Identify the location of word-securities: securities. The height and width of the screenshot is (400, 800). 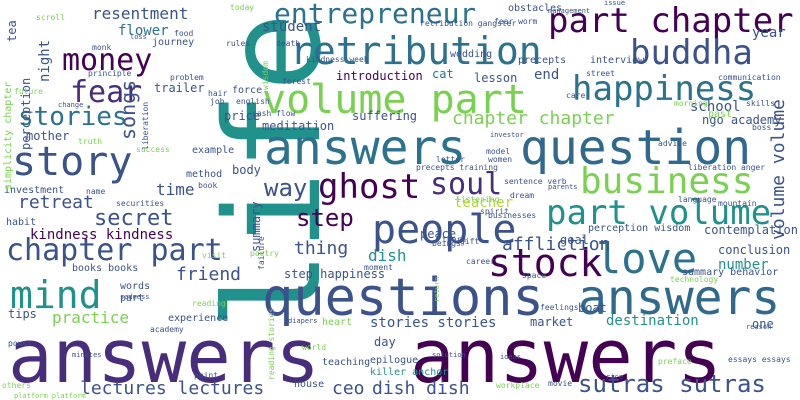
(140, 203).